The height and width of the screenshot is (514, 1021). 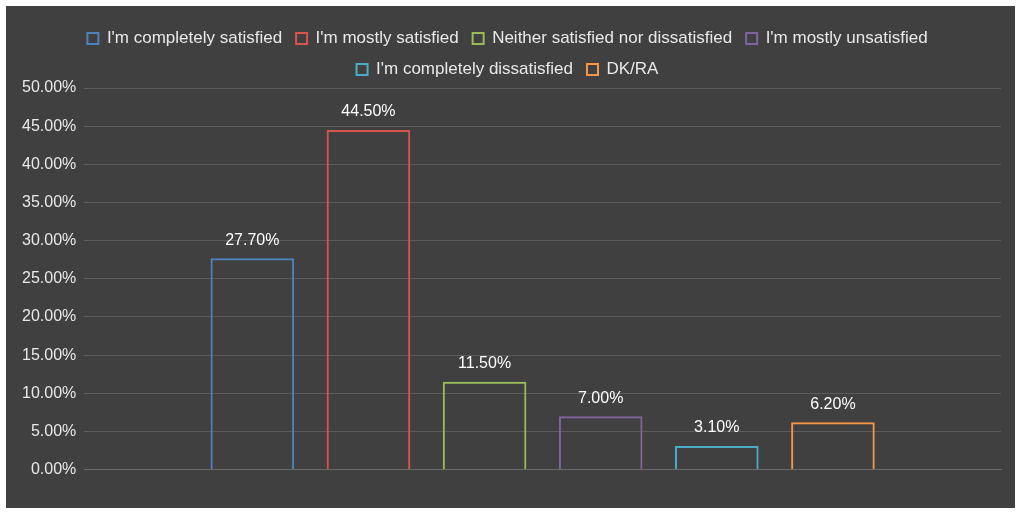 What do you see at coordinates (53, 430) in the screenshot?
I see `y-tick-label: 5.00%` at bounding box center [53, 430].